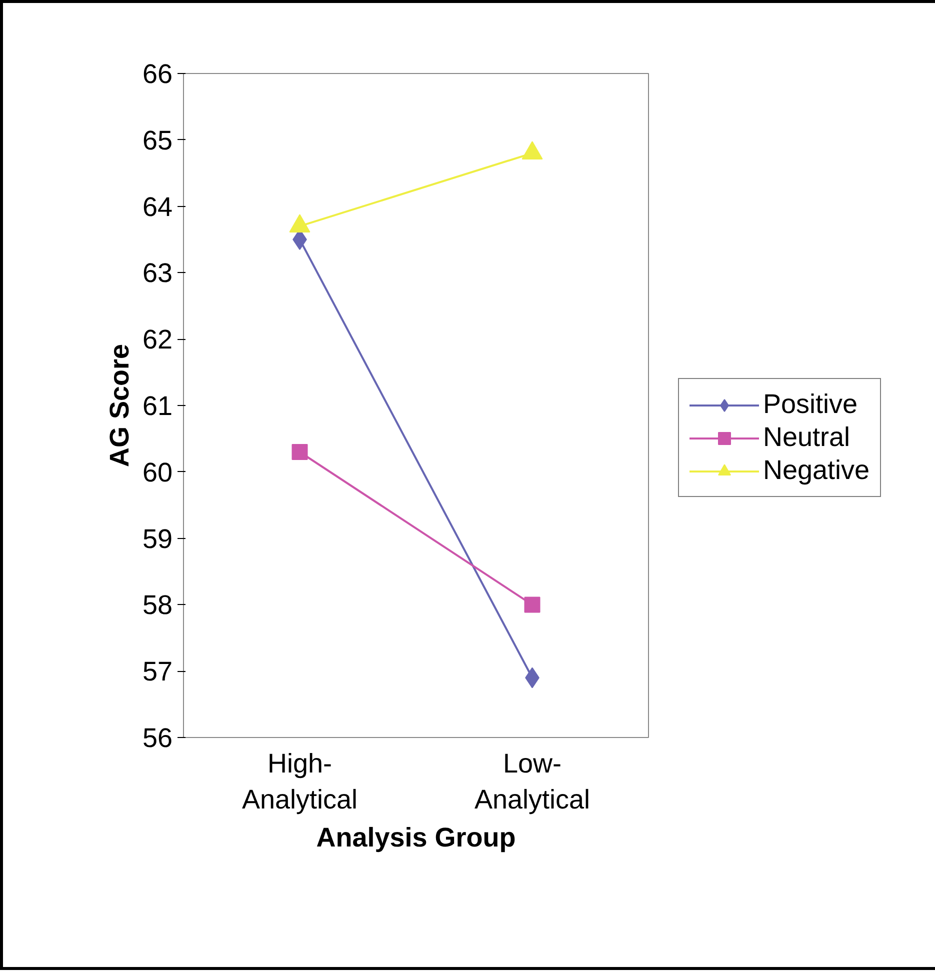  Describe the element at coordinates (810, 404) in the screenshot. I see `legend-label: Positive` at that location.